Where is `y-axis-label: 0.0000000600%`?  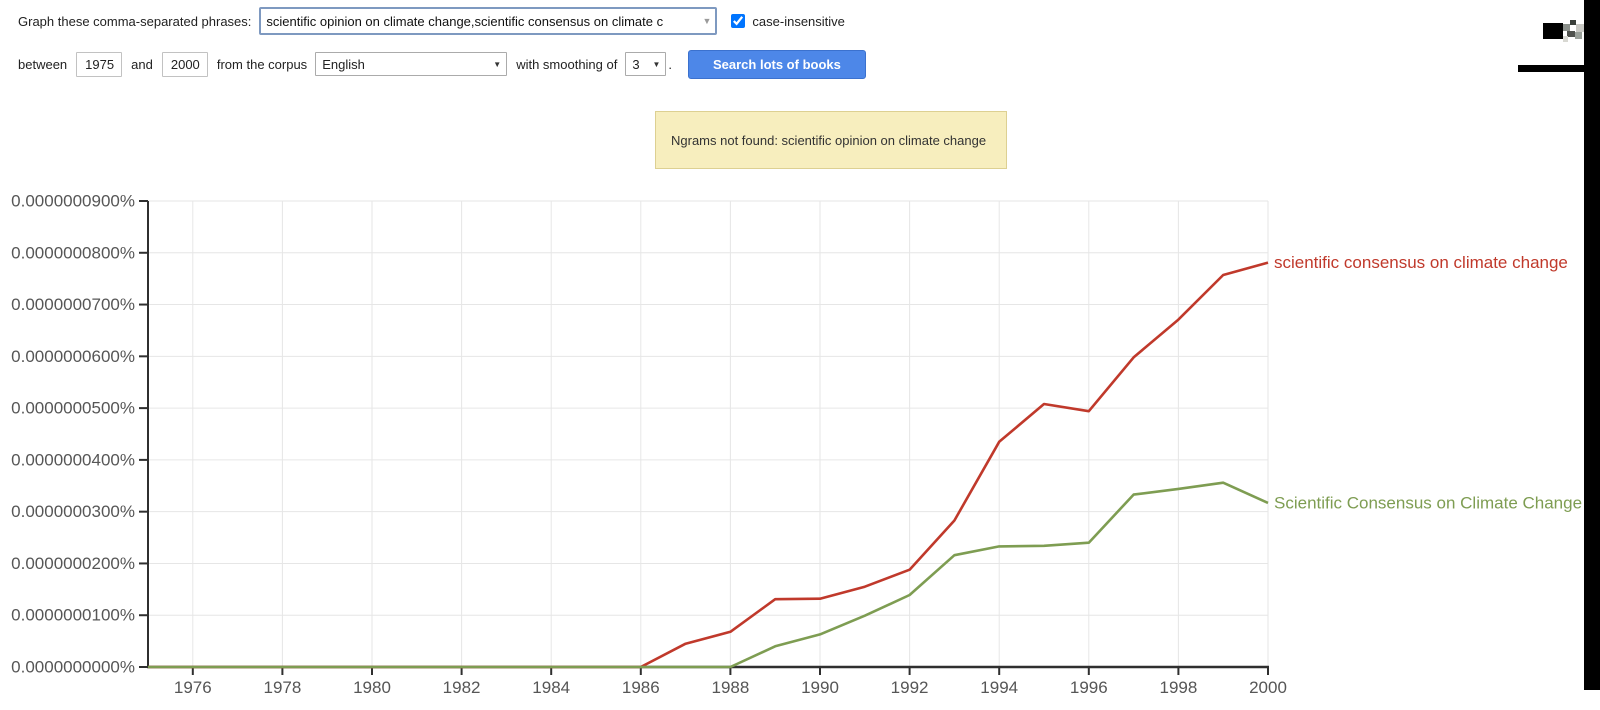
y-axis-label: 0.0000000600% is located at coordinates (73, 356).